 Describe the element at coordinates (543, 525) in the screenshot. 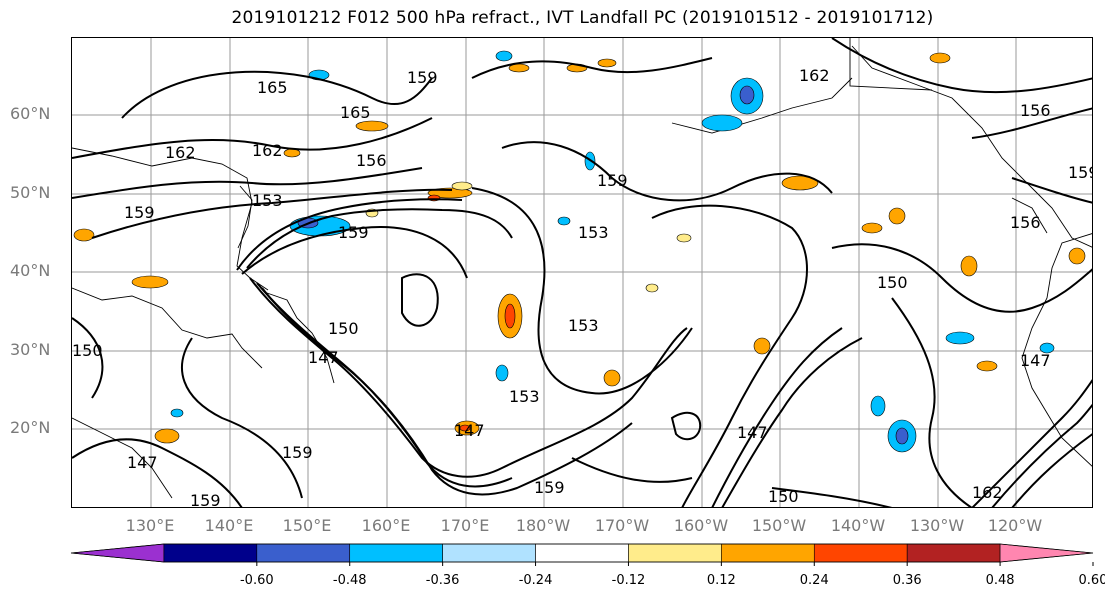

I see `lon-label-180w: 180°W` at that location.